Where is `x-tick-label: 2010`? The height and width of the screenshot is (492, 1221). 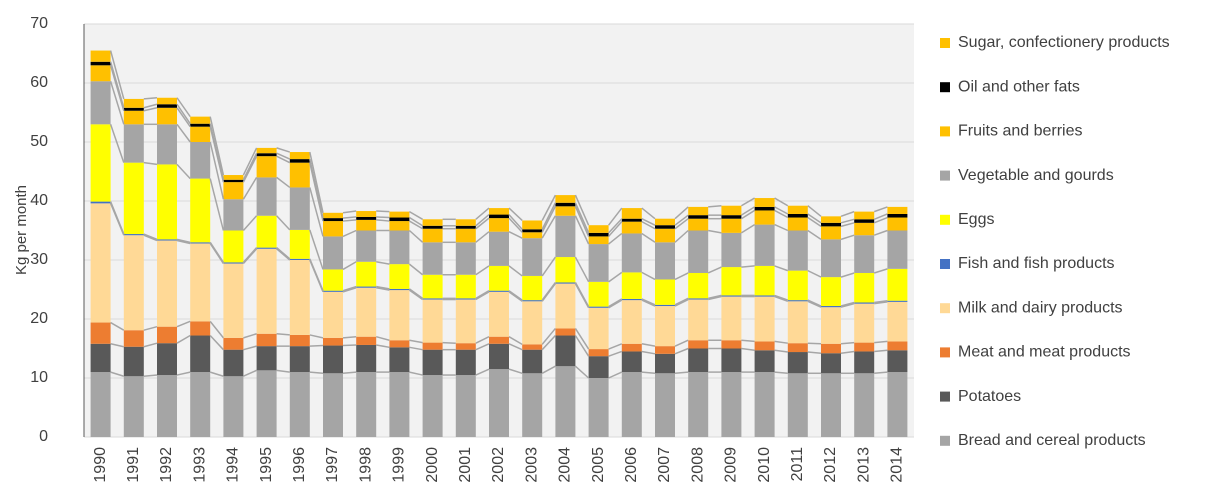 x-tick-label: 2010 is located at coordinates (764, 465).